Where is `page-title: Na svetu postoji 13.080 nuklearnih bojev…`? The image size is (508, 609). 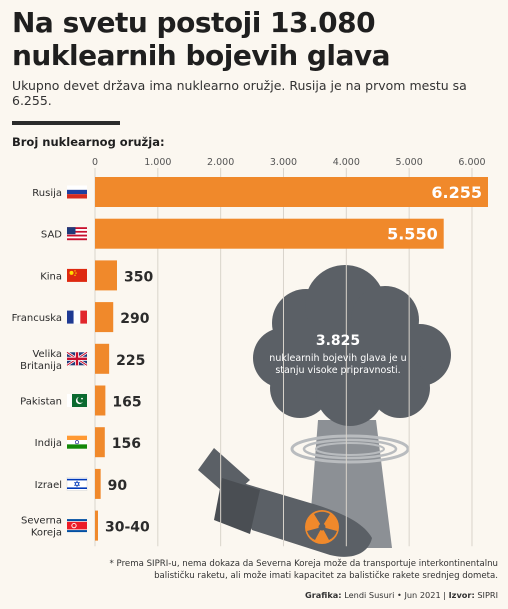
page-title: Na svetu postoji 13.080 nuklearnih bojev… is located at coordinates (257, 39).